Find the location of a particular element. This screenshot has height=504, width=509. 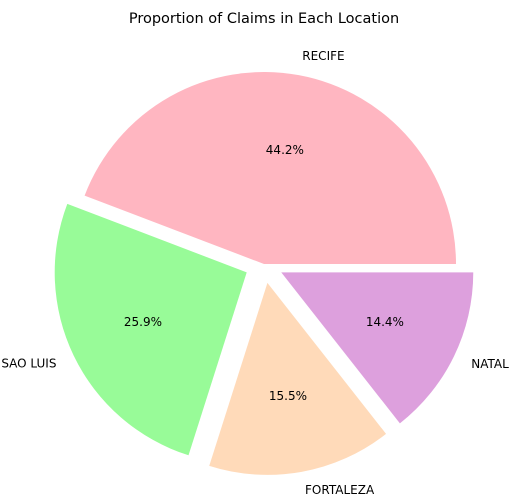

slice-percent-natal: 14.4% is located at coordinates (385, 322).